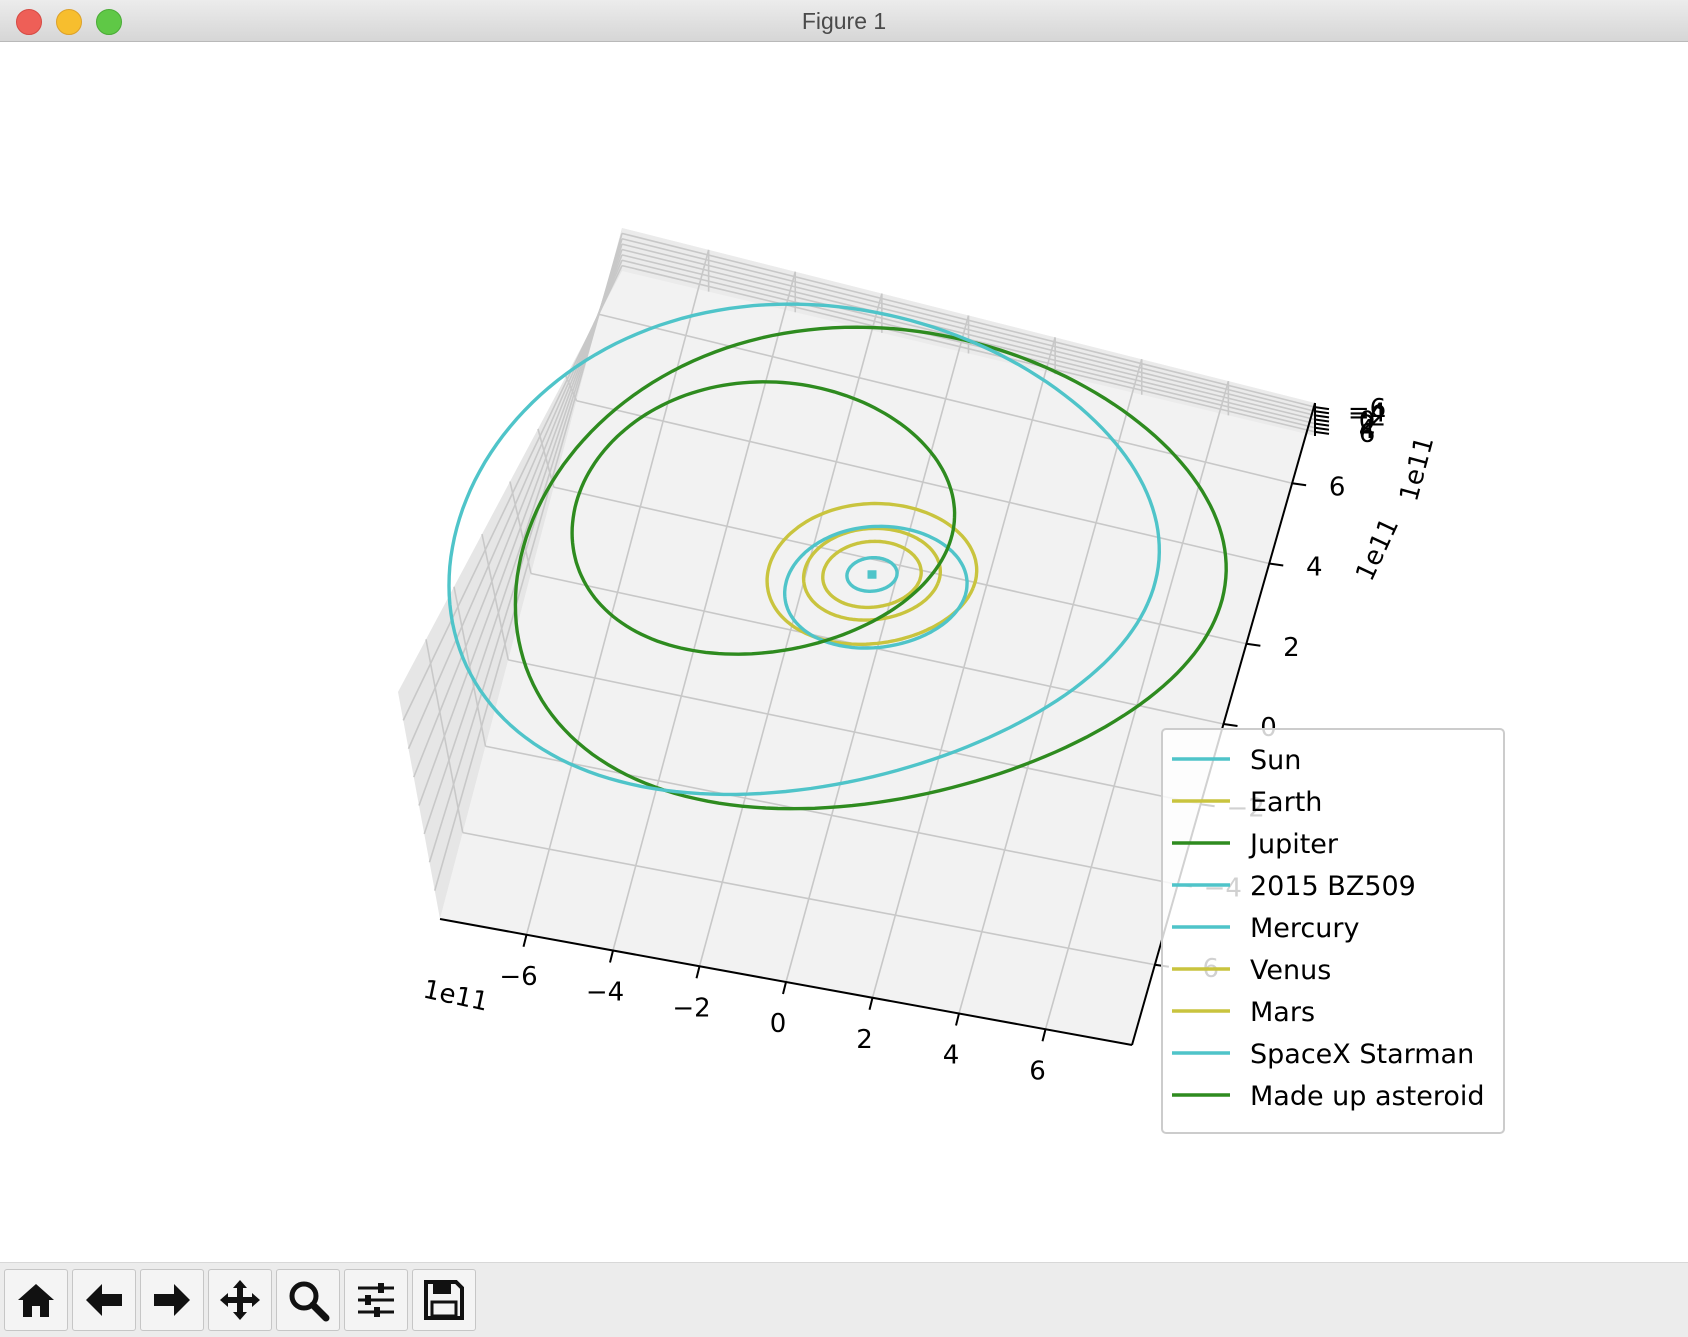 The image size is (1688, 1337). I want to click on configure-subplots-button, so click(376, 1300).